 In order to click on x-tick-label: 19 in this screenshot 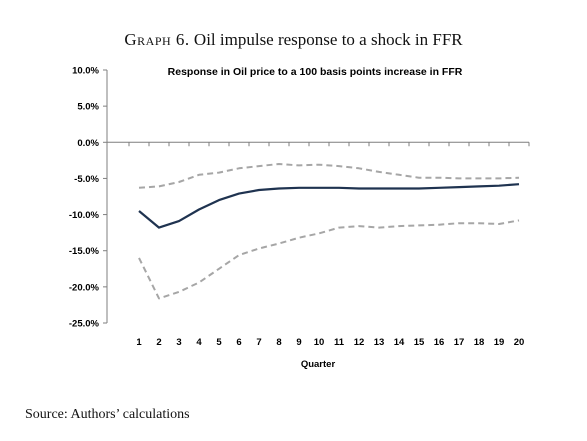, I will do `click(499, 342)`.